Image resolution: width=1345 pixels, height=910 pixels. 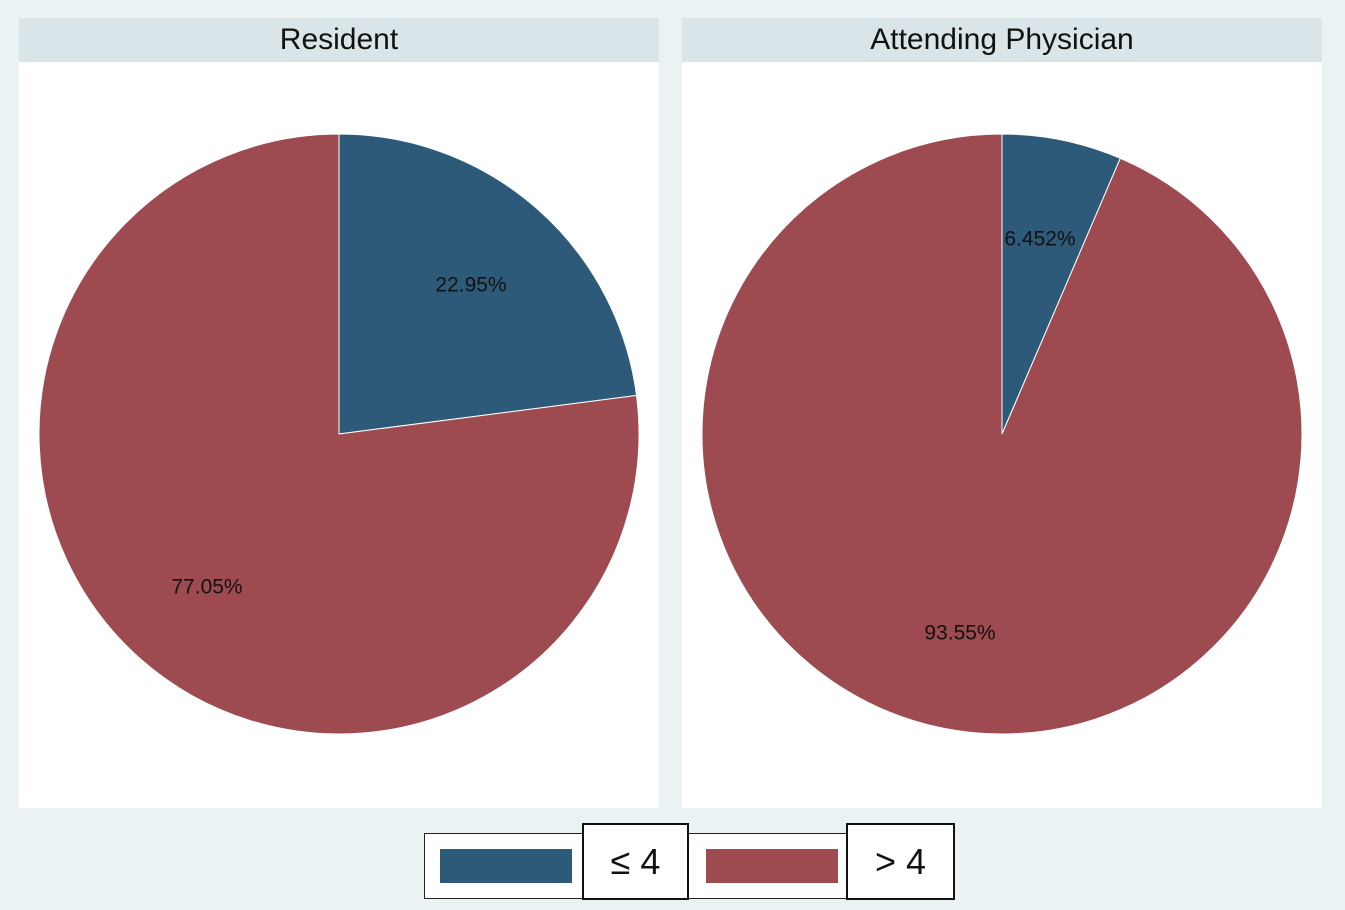 What do you see at coordinates (339, 40) in the screenshot?
I see `panel-title-resident: Resident` at bounding box center [339, 40].